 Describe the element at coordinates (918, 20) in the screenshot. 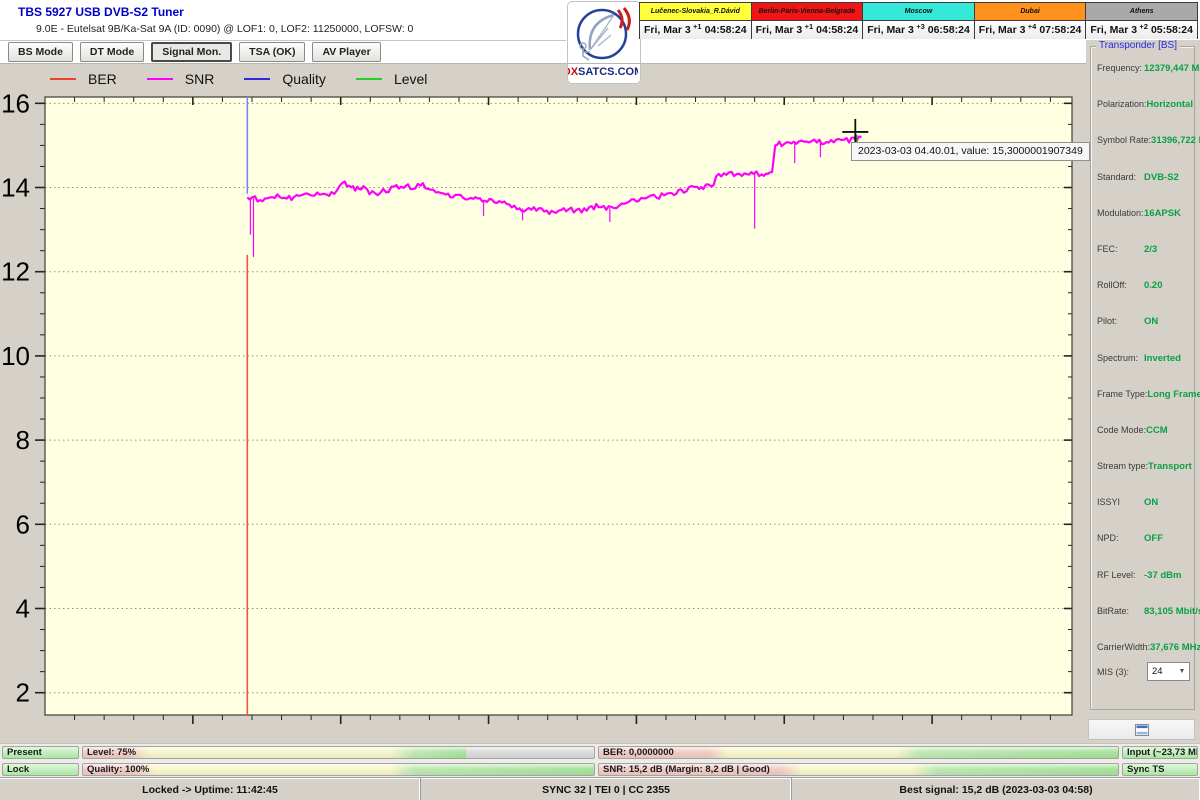

I see `clock-panel: Moscow Fri, Mar 3 +3 06:58:24` at that location.